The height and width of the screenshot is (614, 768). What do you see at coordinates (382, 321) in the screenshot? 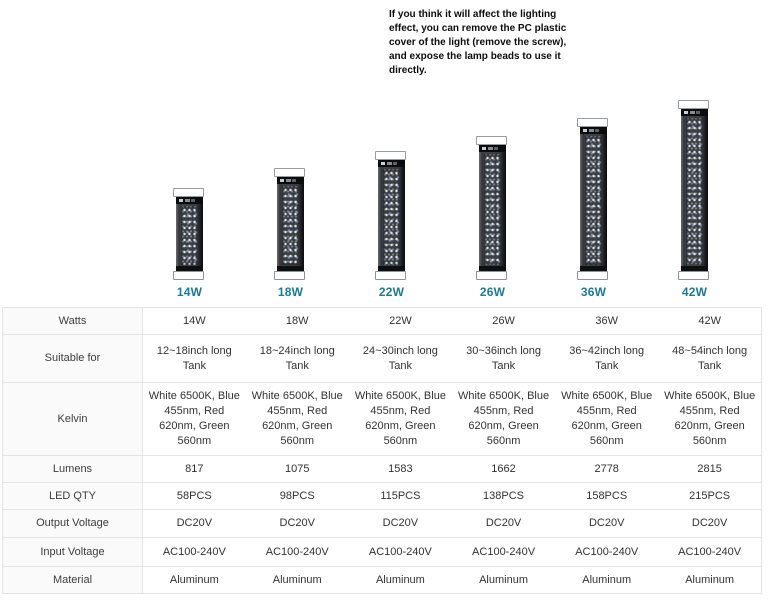
I see `spec-row-watts: Watts 14W 18W 22W 26W 36W 42W` at bounding box center [382, 321].